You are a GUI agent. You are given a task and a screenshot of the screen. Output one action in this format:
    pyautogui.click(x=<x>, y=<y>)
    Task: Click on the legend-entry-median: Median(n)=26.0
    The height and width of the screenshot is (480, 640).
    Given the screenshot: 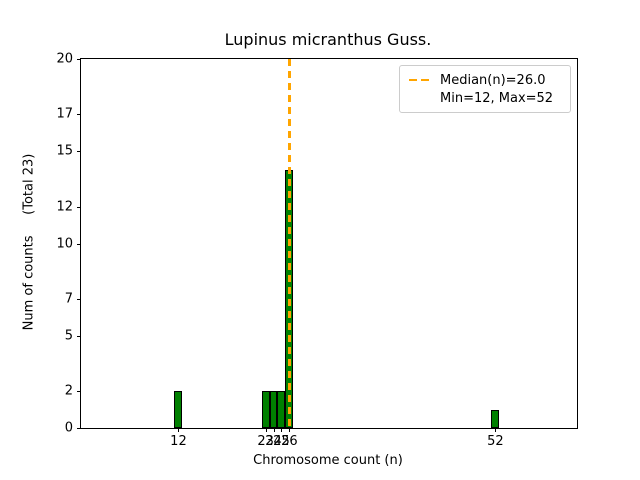 What is the action you would take?
    pyautogui.click(x=485, y=80)
    